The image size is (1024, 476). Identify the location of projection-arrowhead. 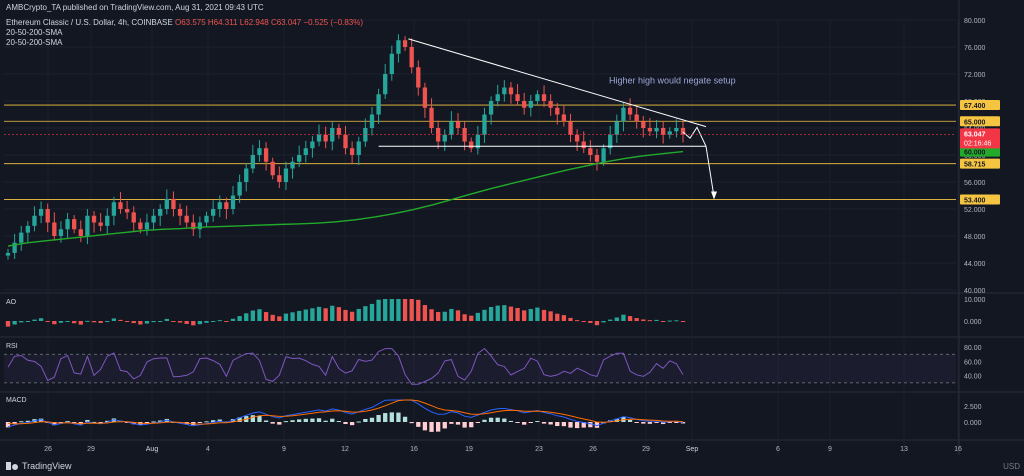
(714, 195).